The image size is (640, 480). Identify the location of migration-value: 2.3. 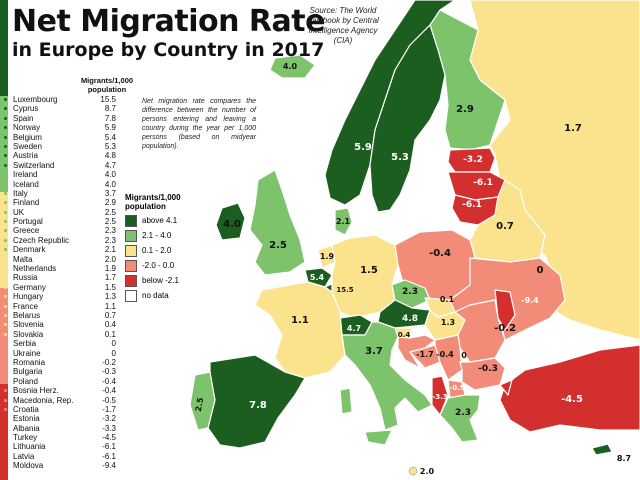
(110, 240).